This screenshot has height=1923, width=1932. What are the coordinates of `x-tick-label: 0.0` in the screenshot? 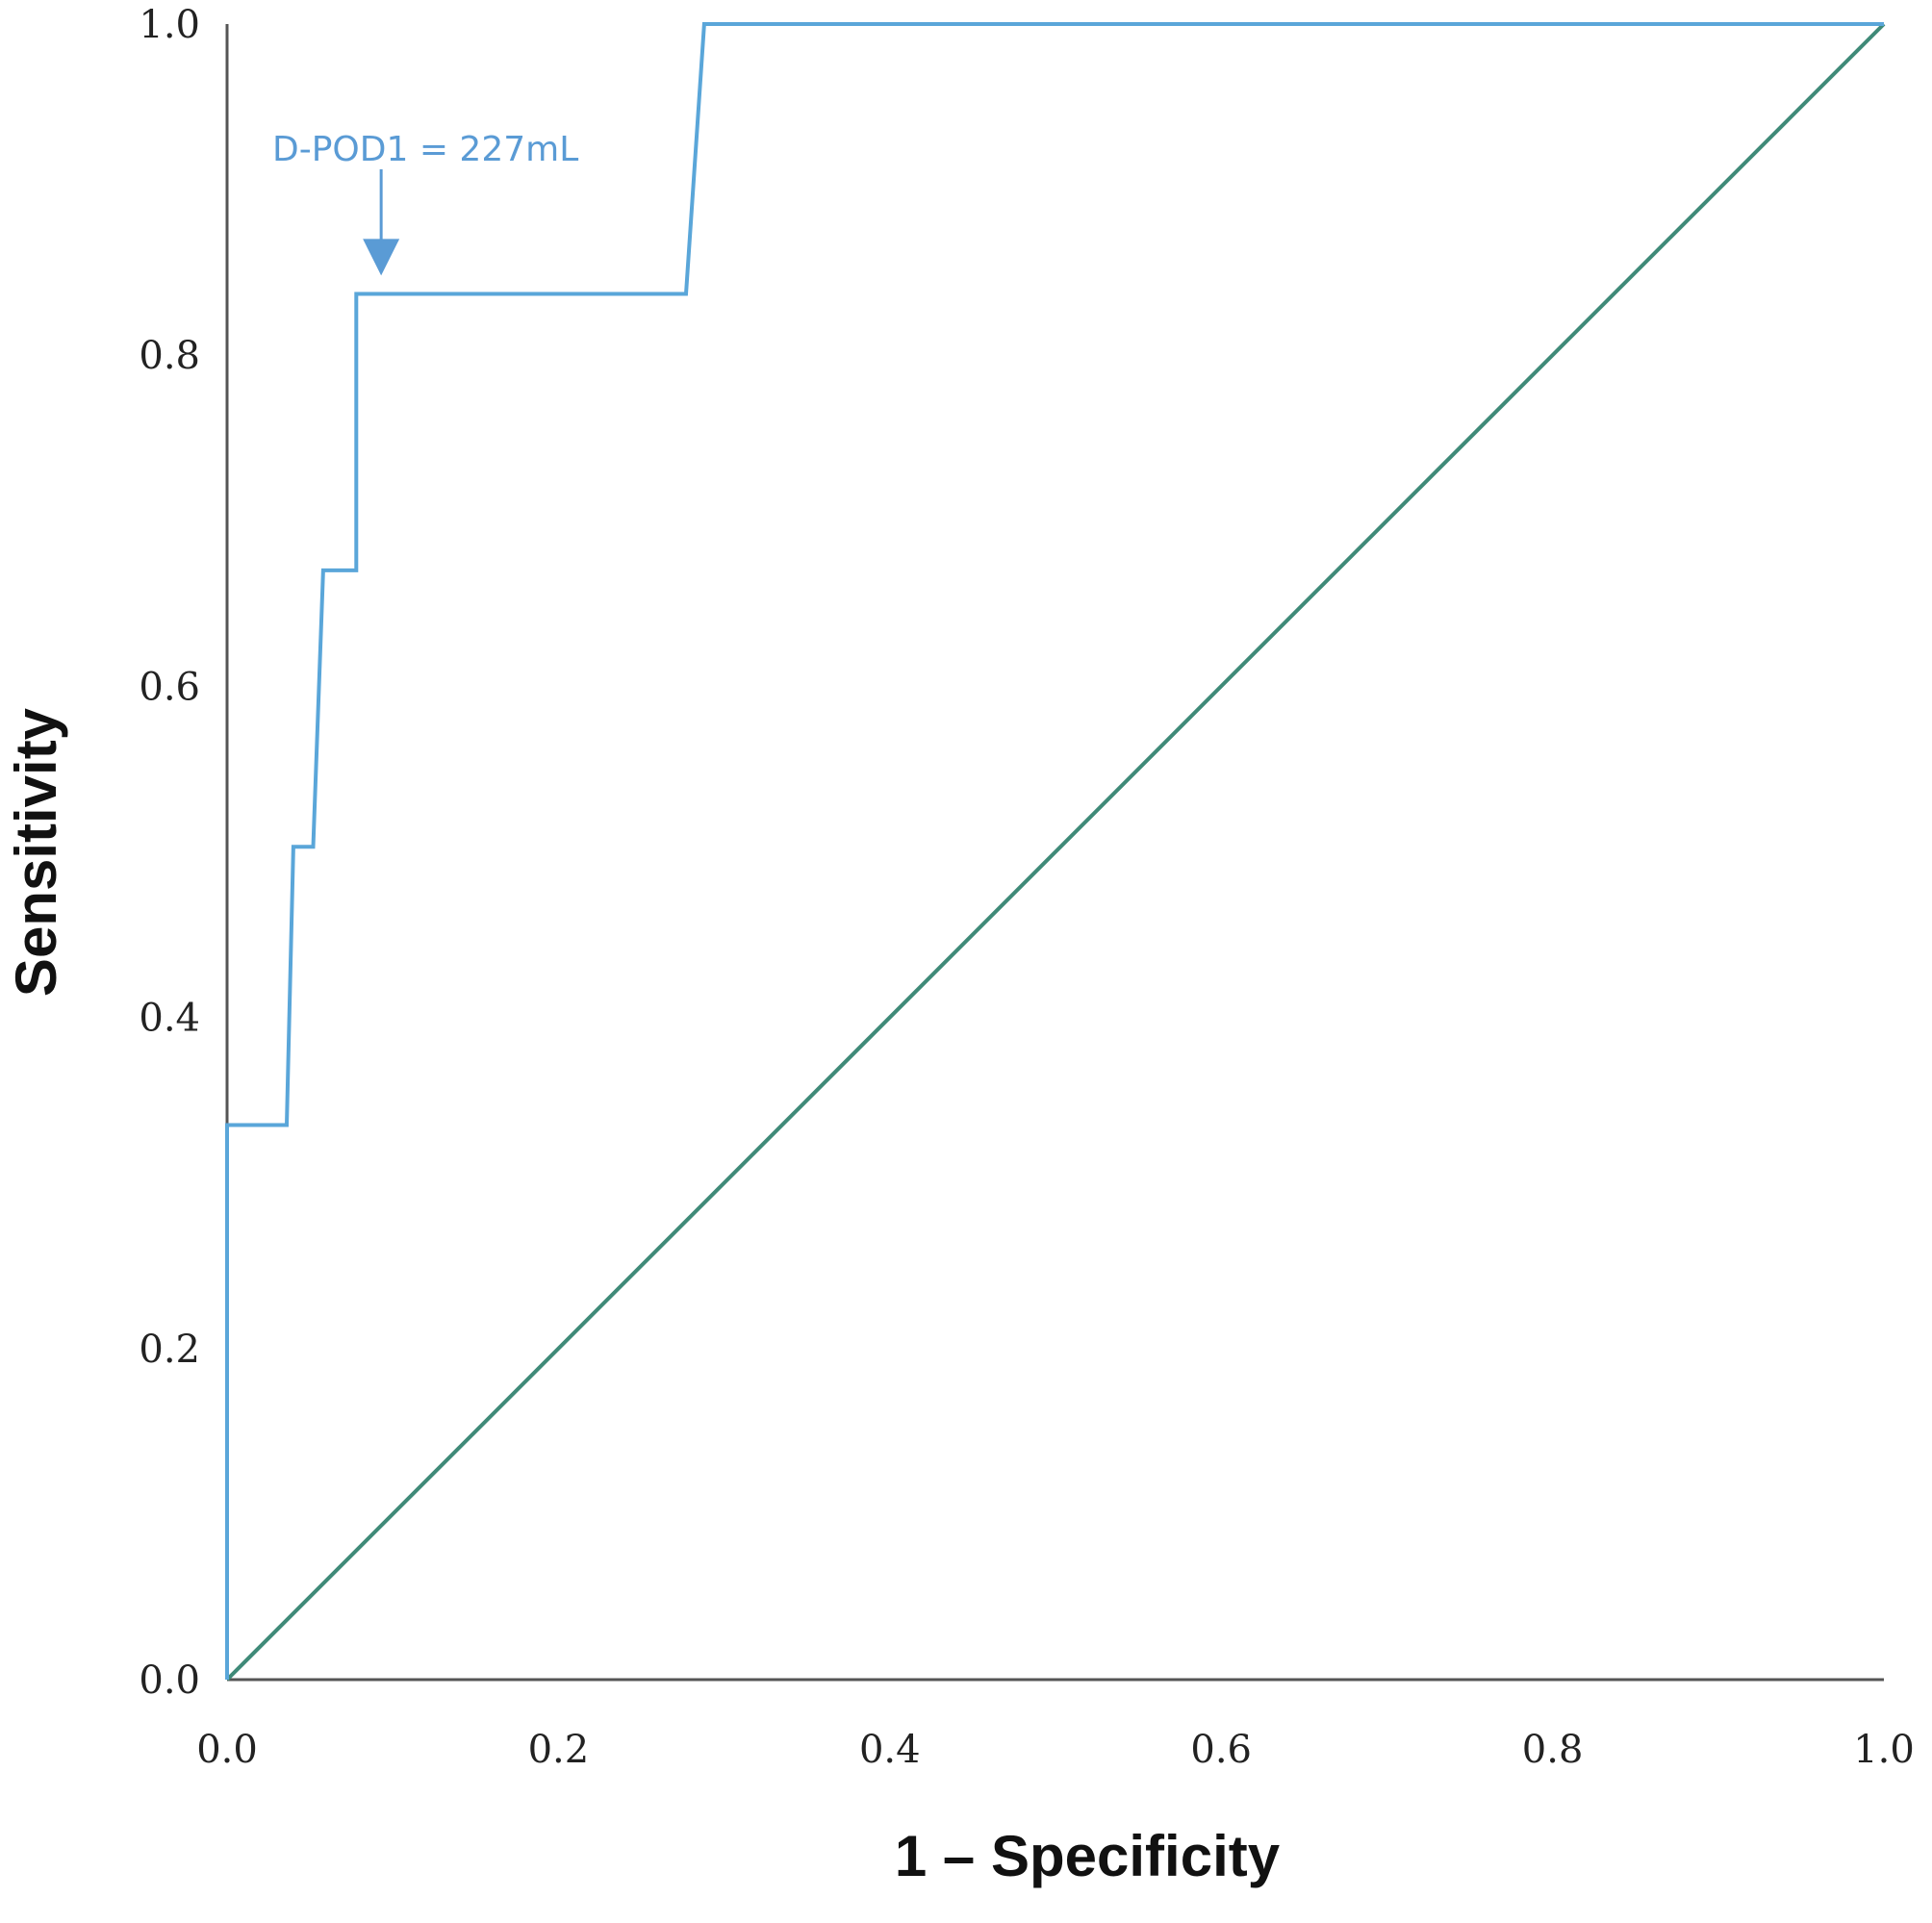 It's located at (227, 1750).